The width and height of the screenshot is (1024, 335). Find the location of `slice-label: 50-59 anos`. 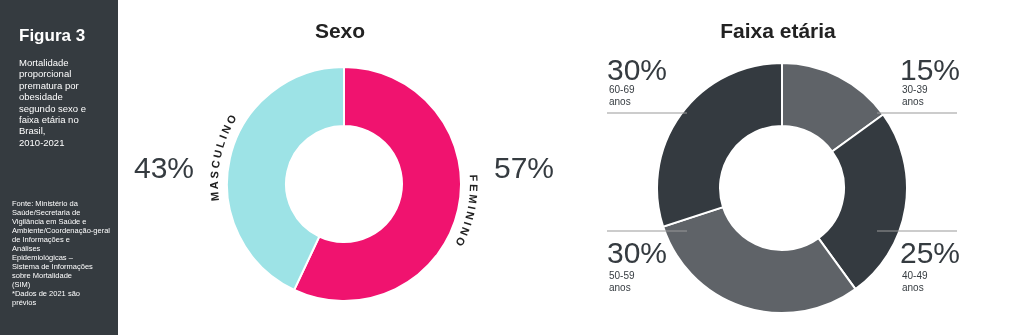

slice-label: 50-59 anos is located at coordinates (622, 281).